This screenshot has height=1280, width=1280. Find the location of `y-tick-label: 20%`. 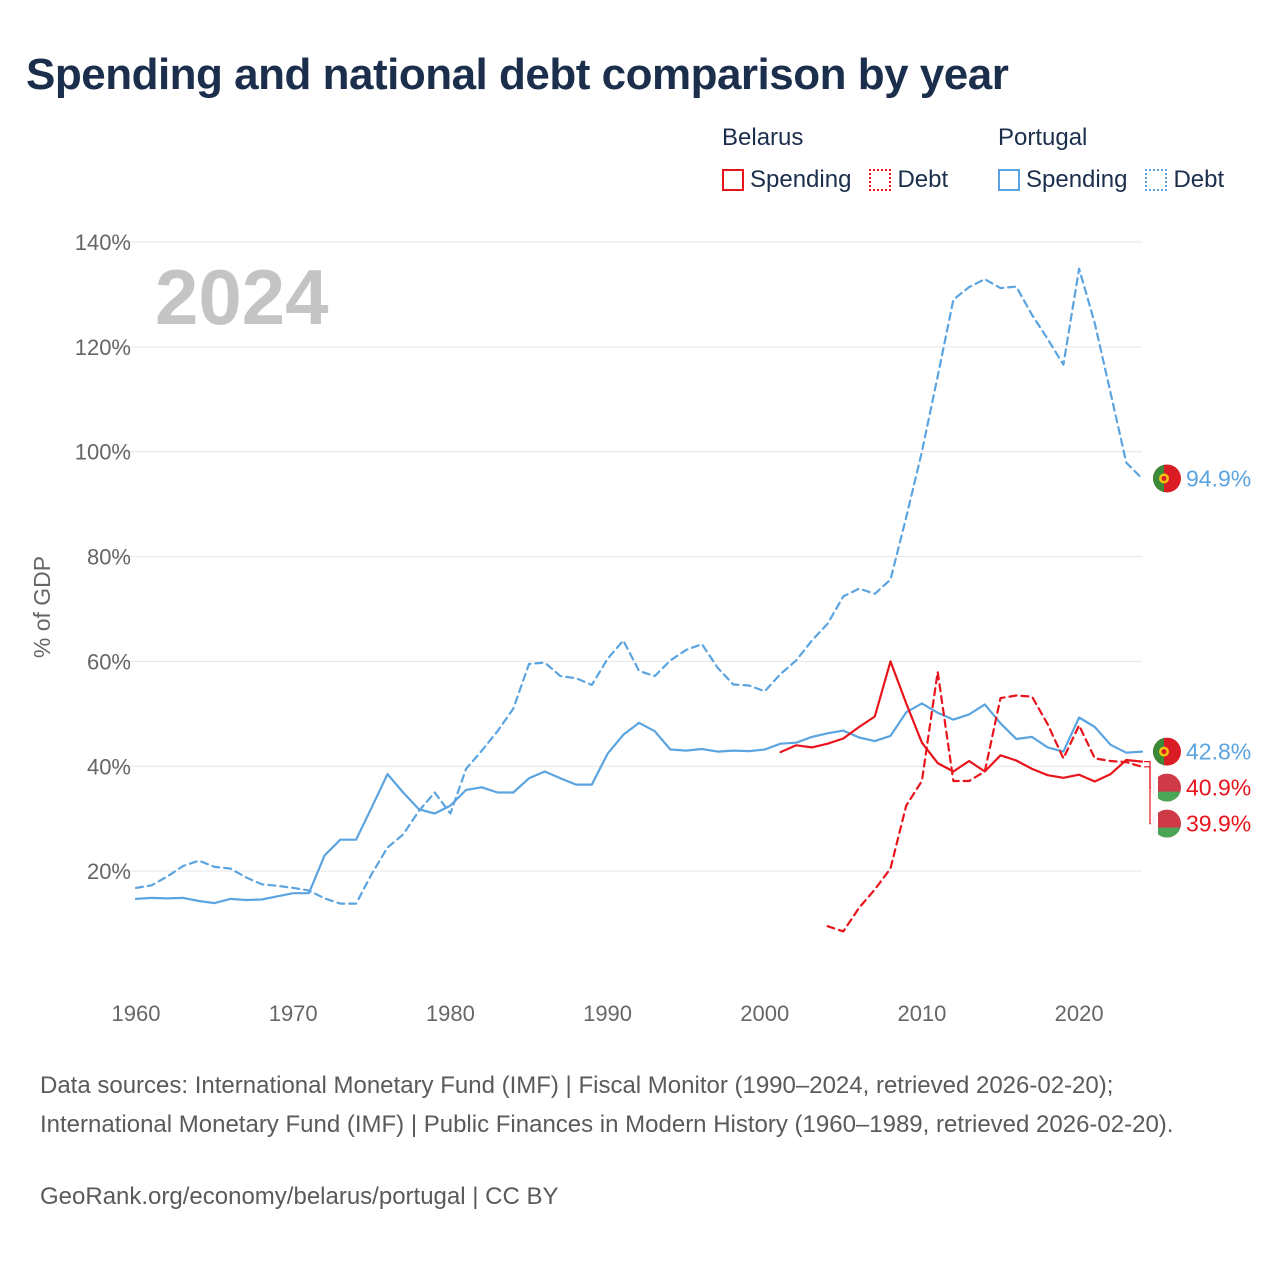

y-tick-label: 20% is located at coordinates (109, 871).